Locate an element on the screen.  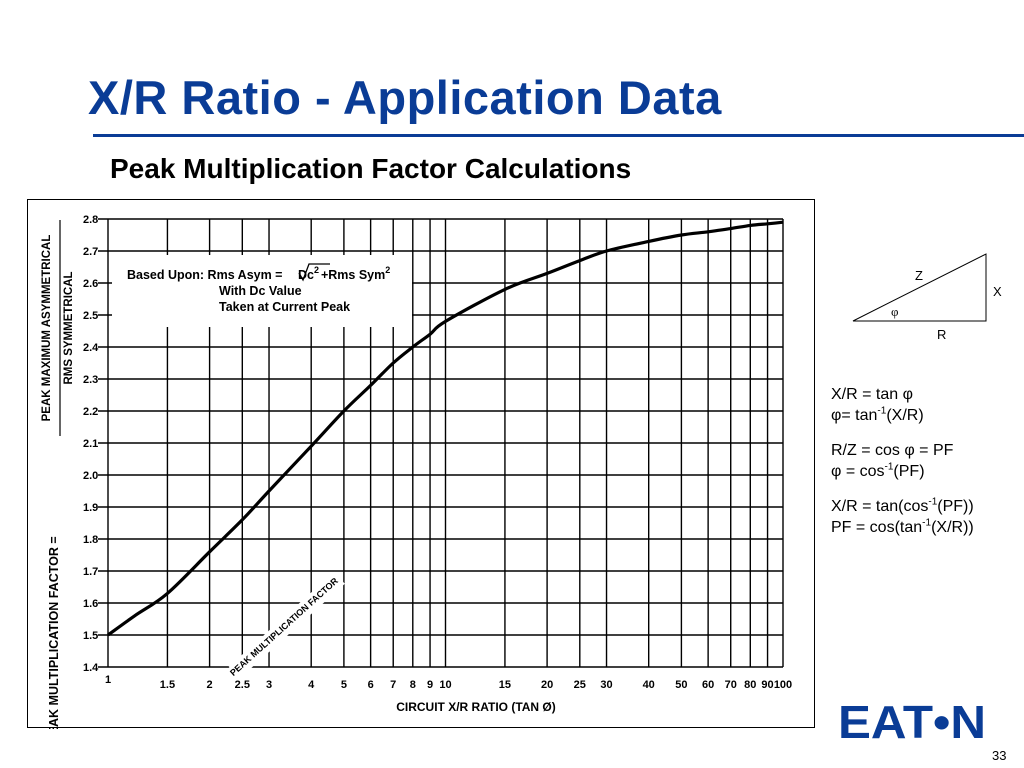
y-tick-label: 2.0 is located at coordinates (90, 476).